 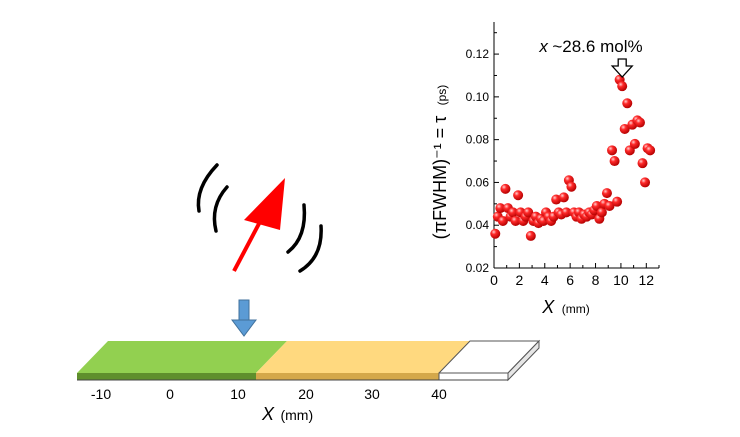 I want to click on x-axis-ticks: 0 2 4 6 8 10 12, so click(x=575, y=275).